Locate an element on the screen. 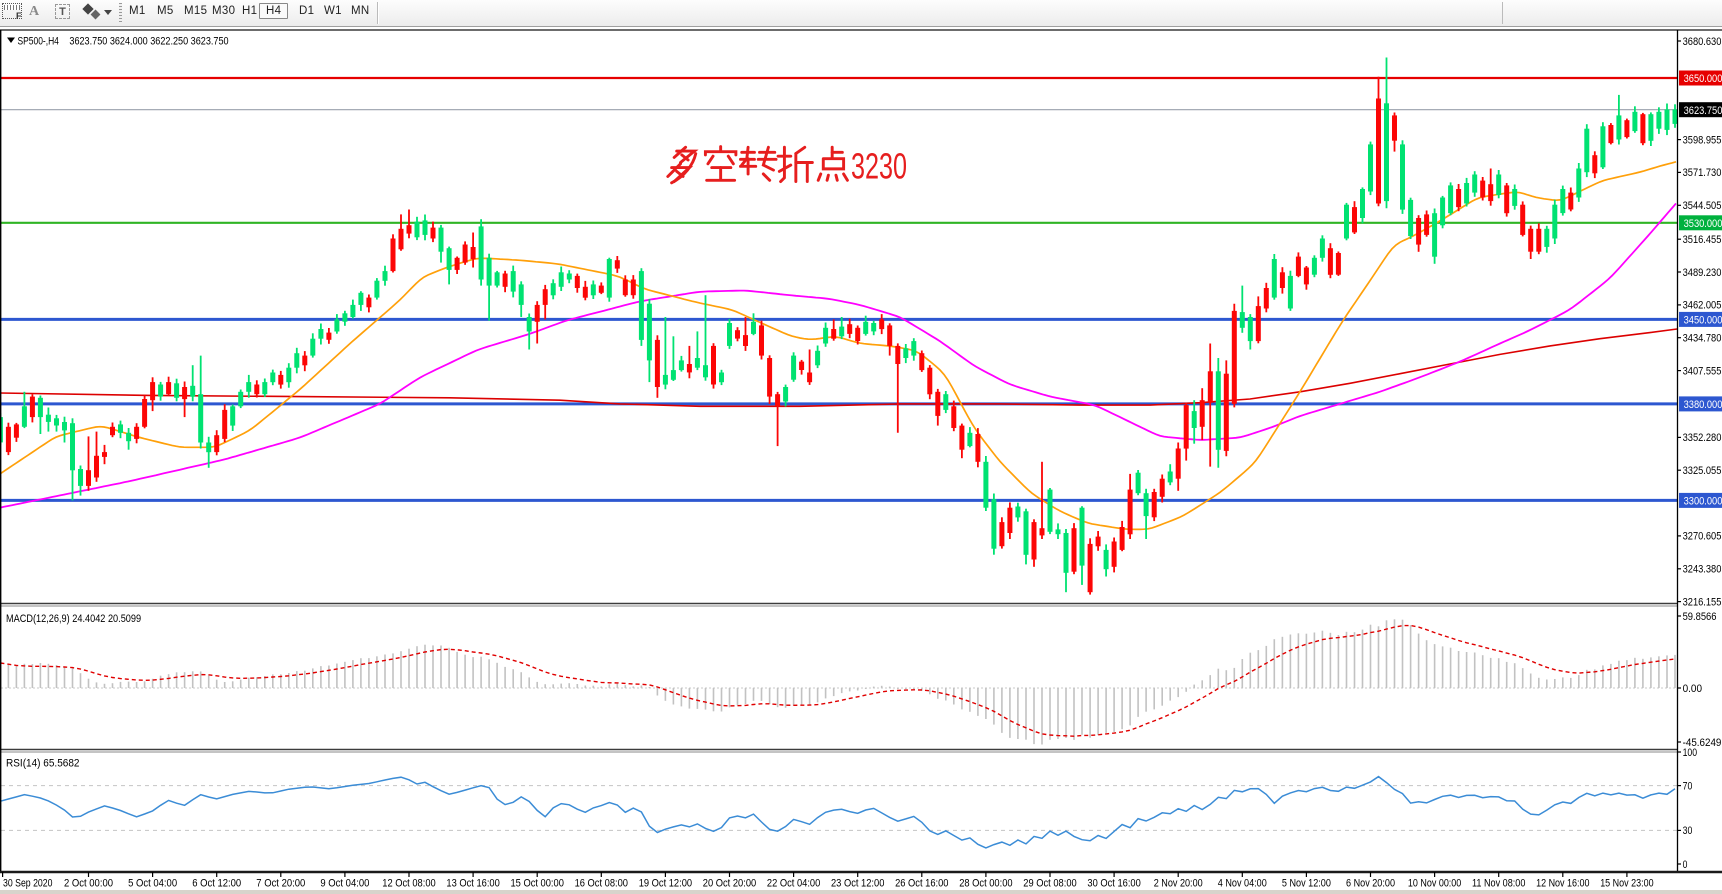 This screenshot has width=1722, height=894. svg-text: RSI(14) 65.5682 is located at coordinates (43, 764).